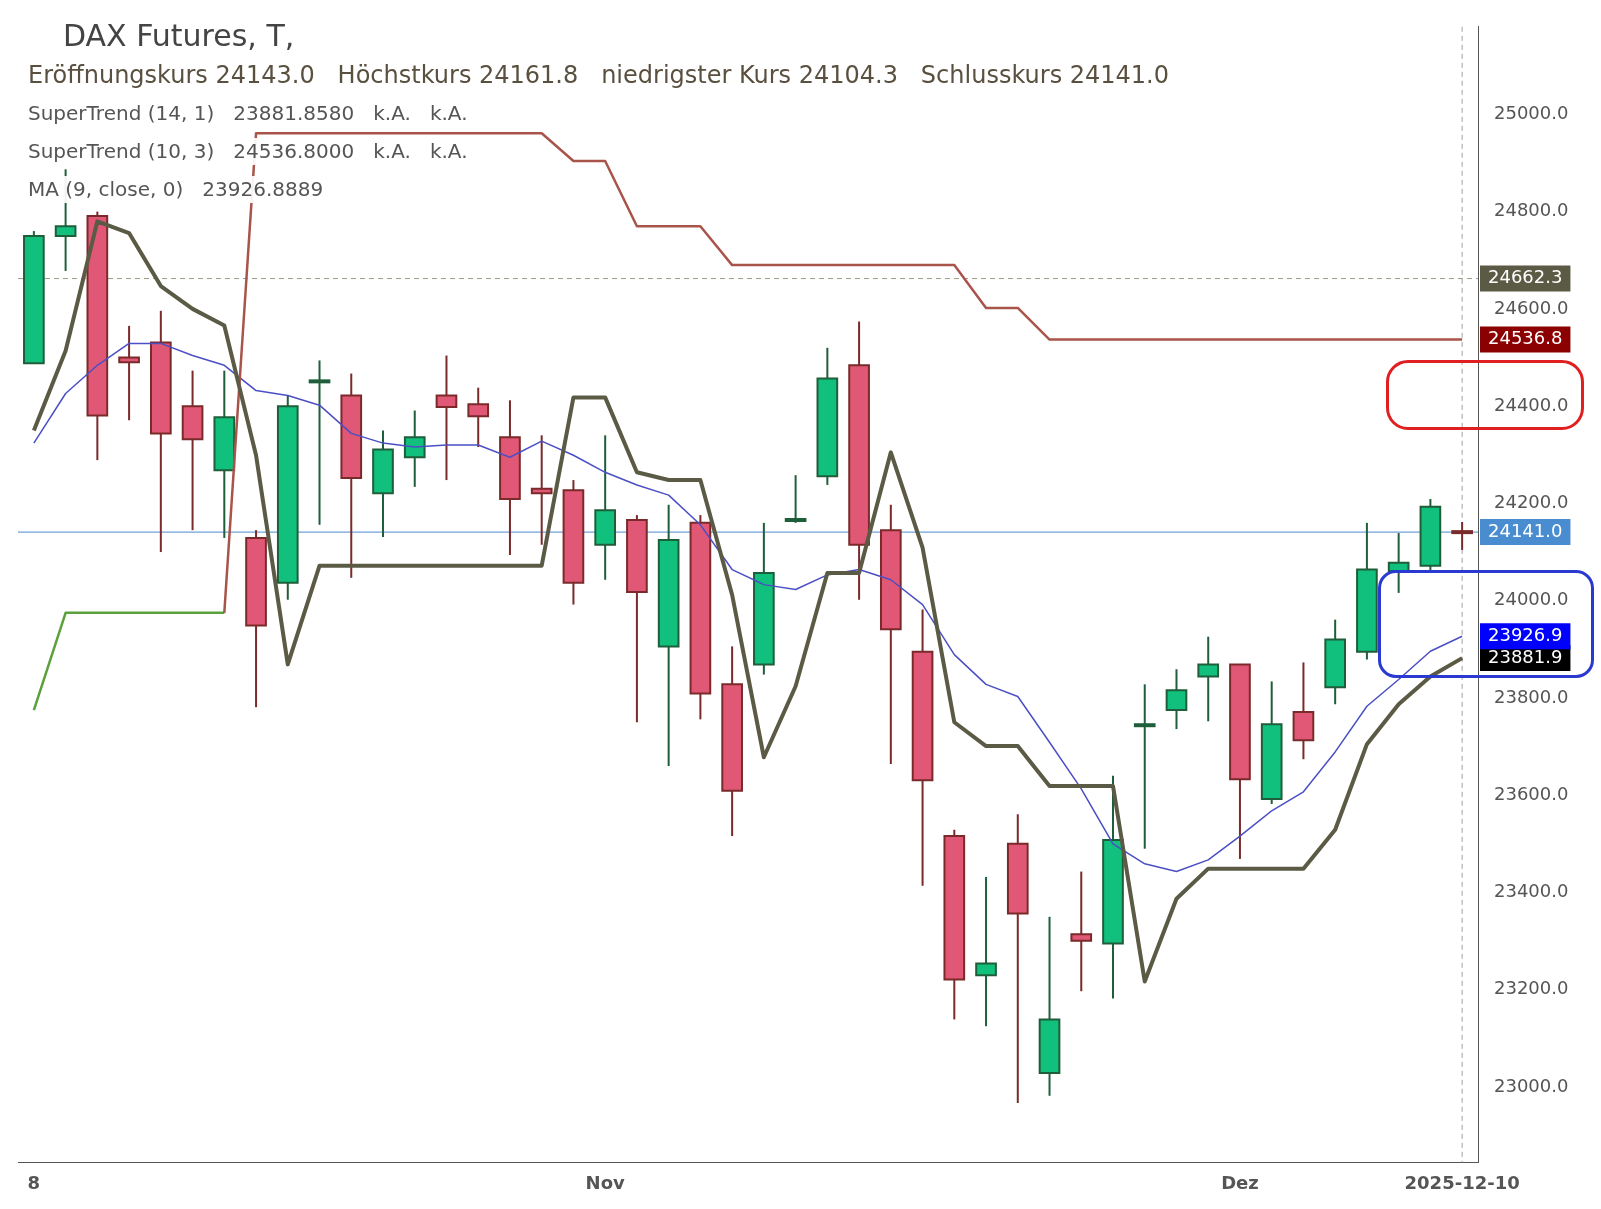  What do you see at coordinates (605, 1182) in the screenshot?
I see `x-tick-label: Nov` at bounding box center [605, 1182].